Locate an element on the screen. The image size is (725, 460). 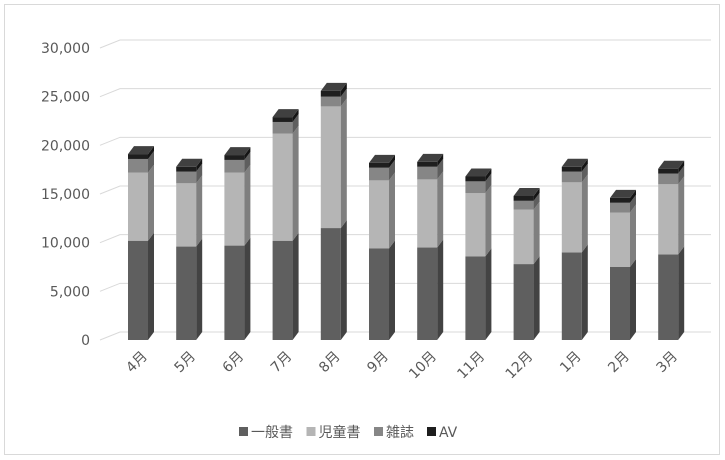
x-tick-label: 2月 is located at coordinates (619, 363).